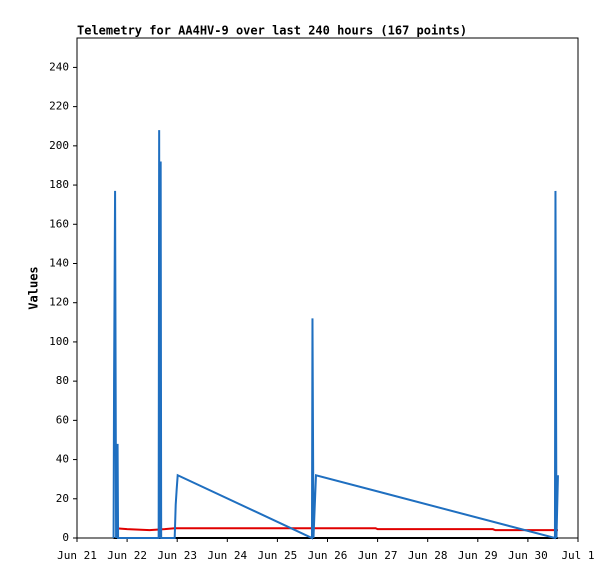 The width and height of the screenshot is (615, 583). What do you see at coordinates (59, 262) in the screenshot?
I see `y-tick-label: 140` at bounding box center [59, 262].